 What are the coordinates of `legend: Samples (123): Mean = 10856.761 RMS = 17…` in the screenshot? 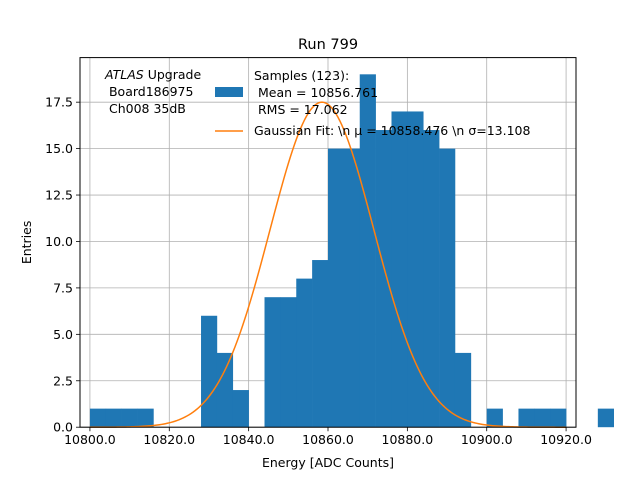 It's located at (372, 103).